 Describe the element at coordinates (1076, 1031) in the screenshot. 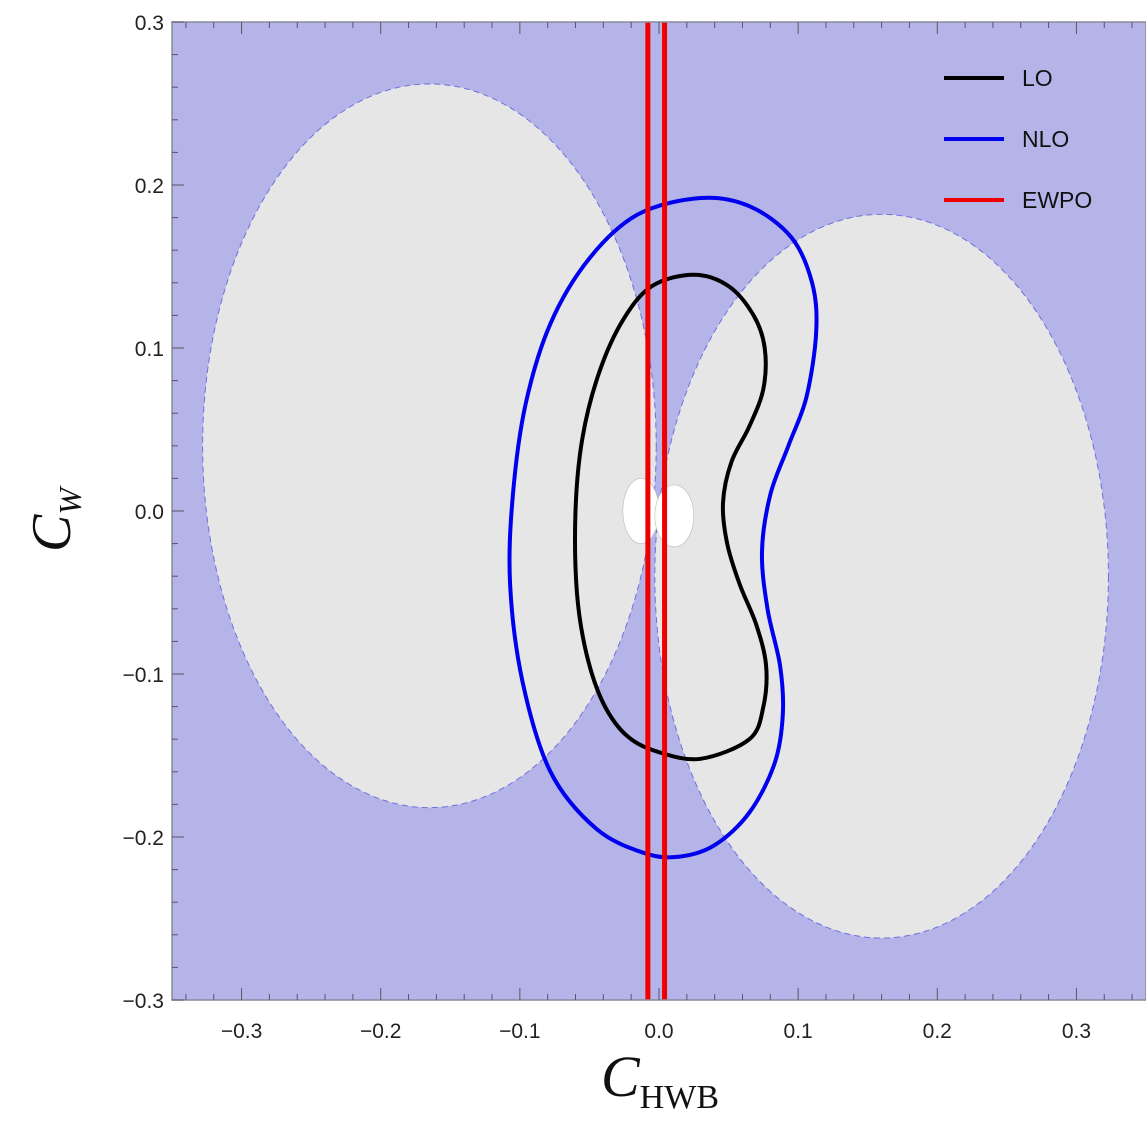

I see `x-tick-label: 0.3` at that location.